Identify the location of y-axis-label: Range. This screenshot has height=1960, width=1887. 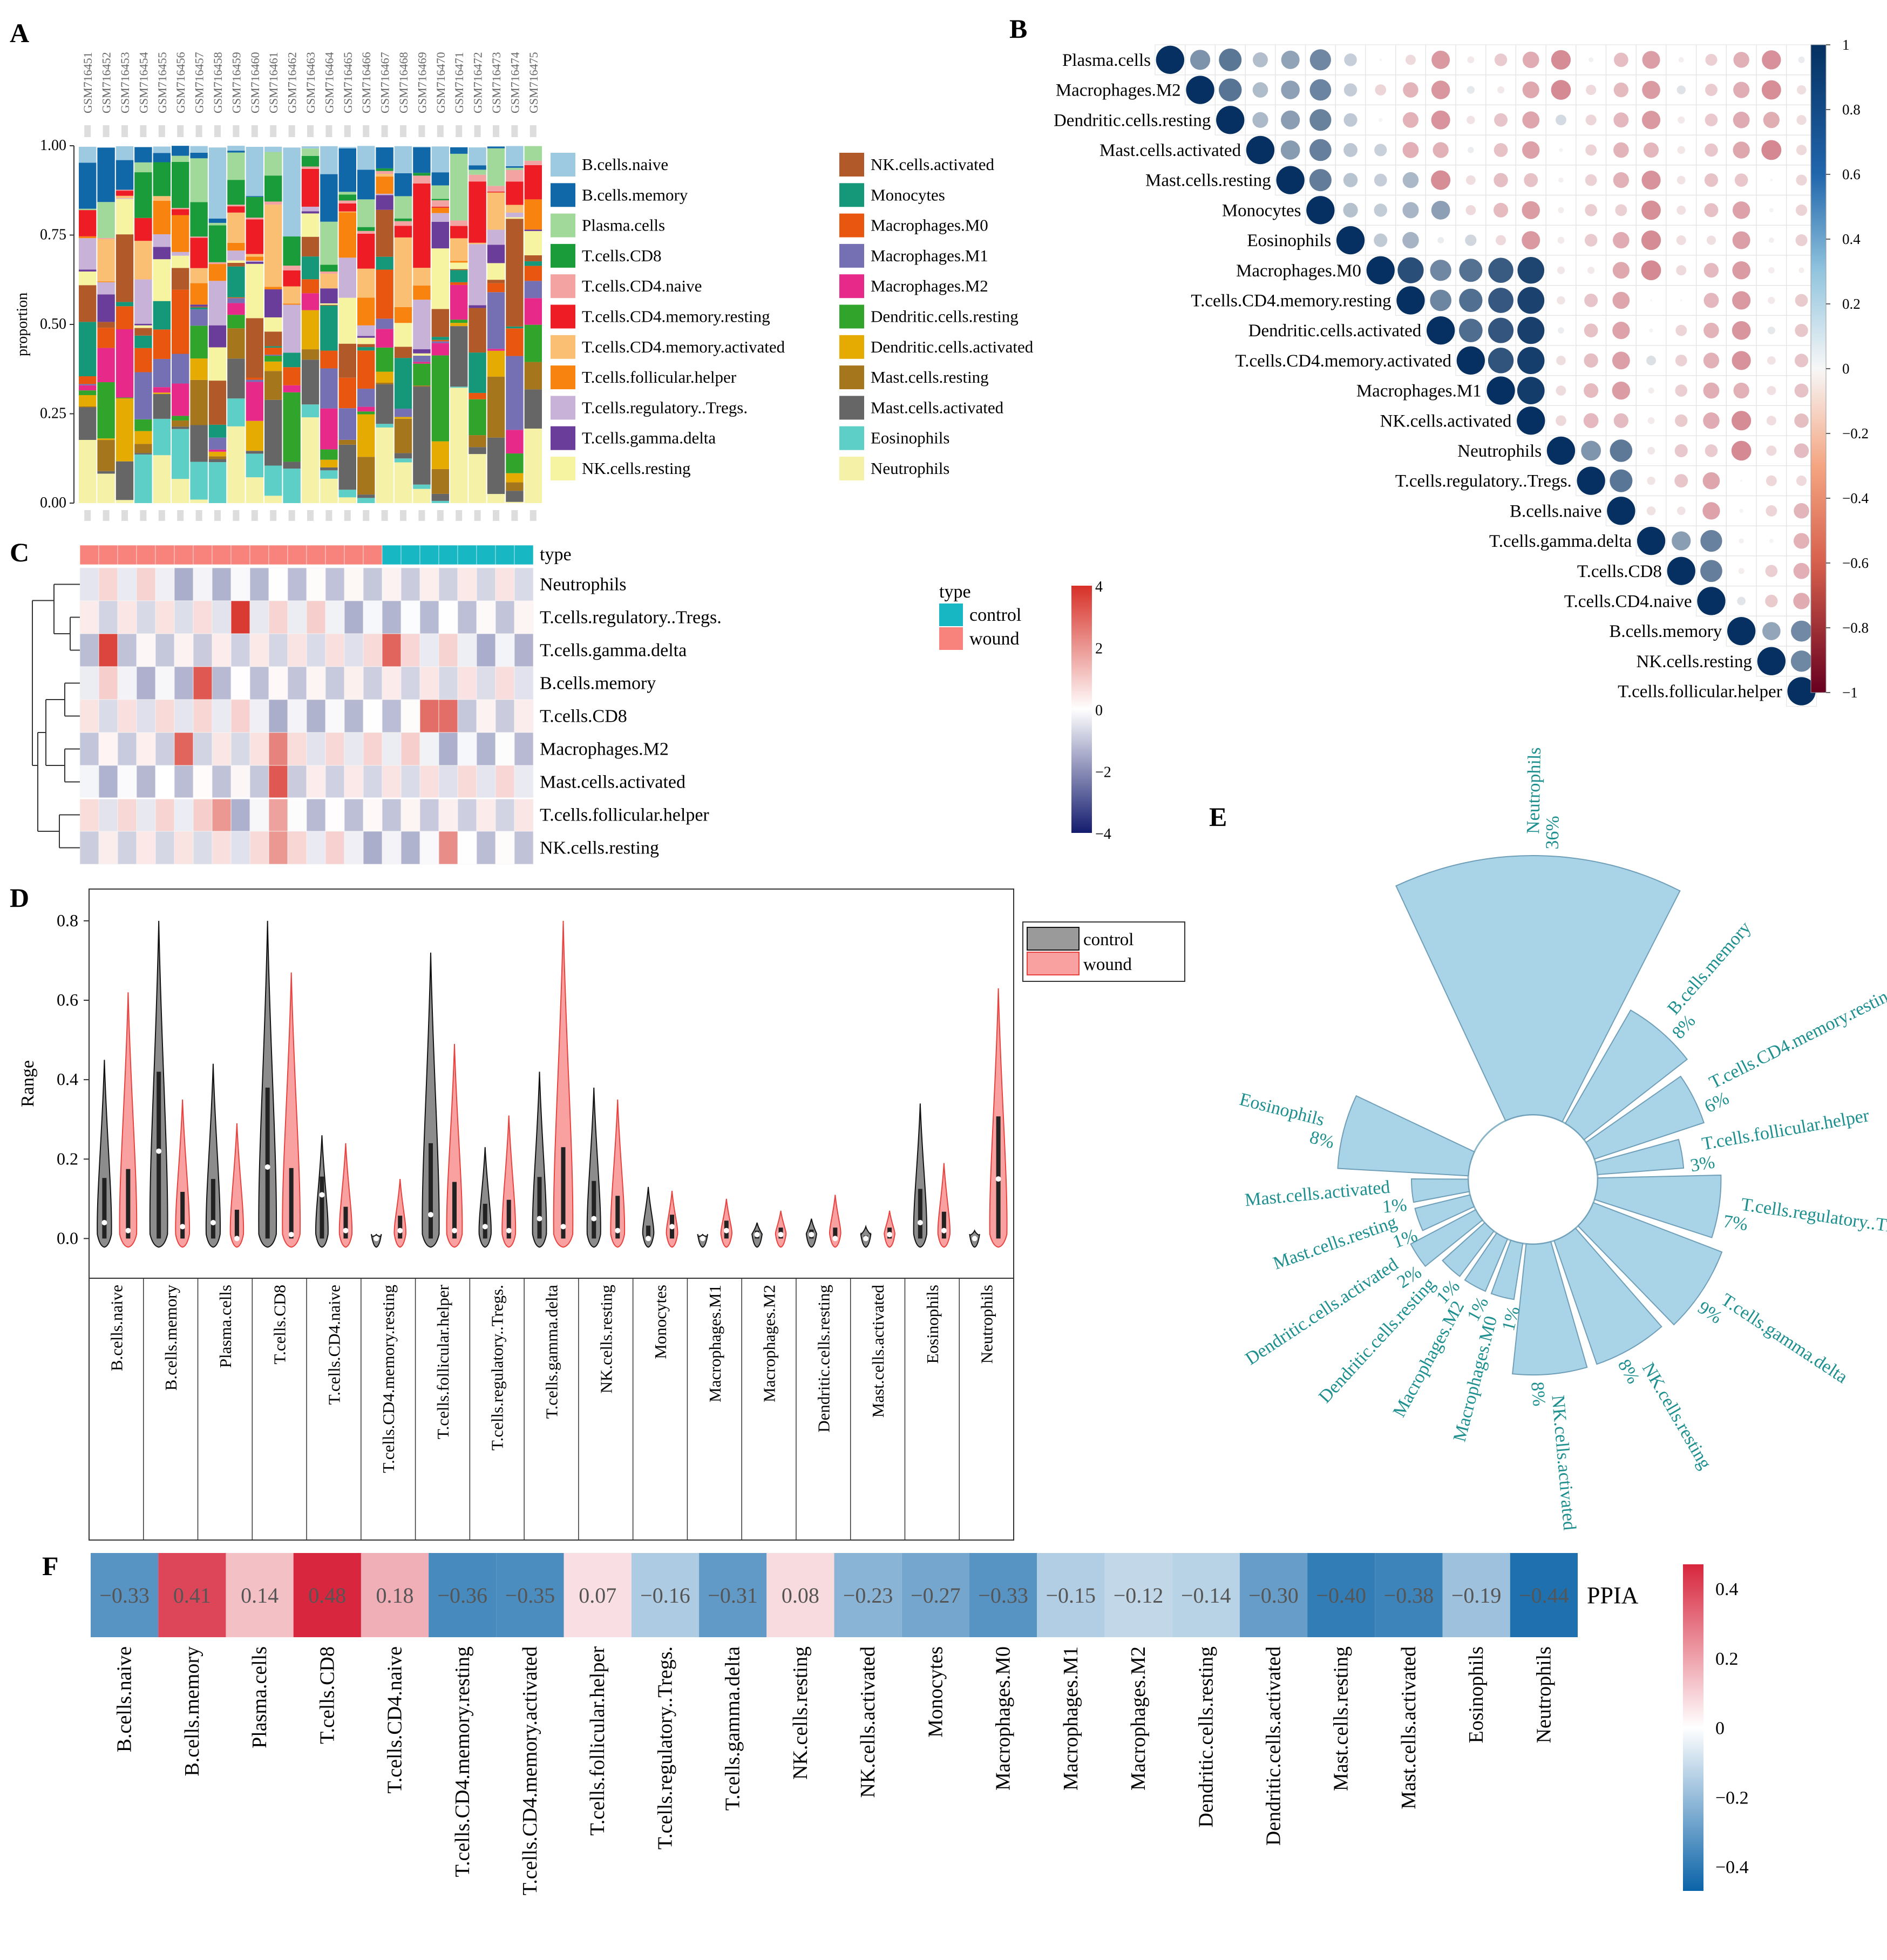
(28, 1083).